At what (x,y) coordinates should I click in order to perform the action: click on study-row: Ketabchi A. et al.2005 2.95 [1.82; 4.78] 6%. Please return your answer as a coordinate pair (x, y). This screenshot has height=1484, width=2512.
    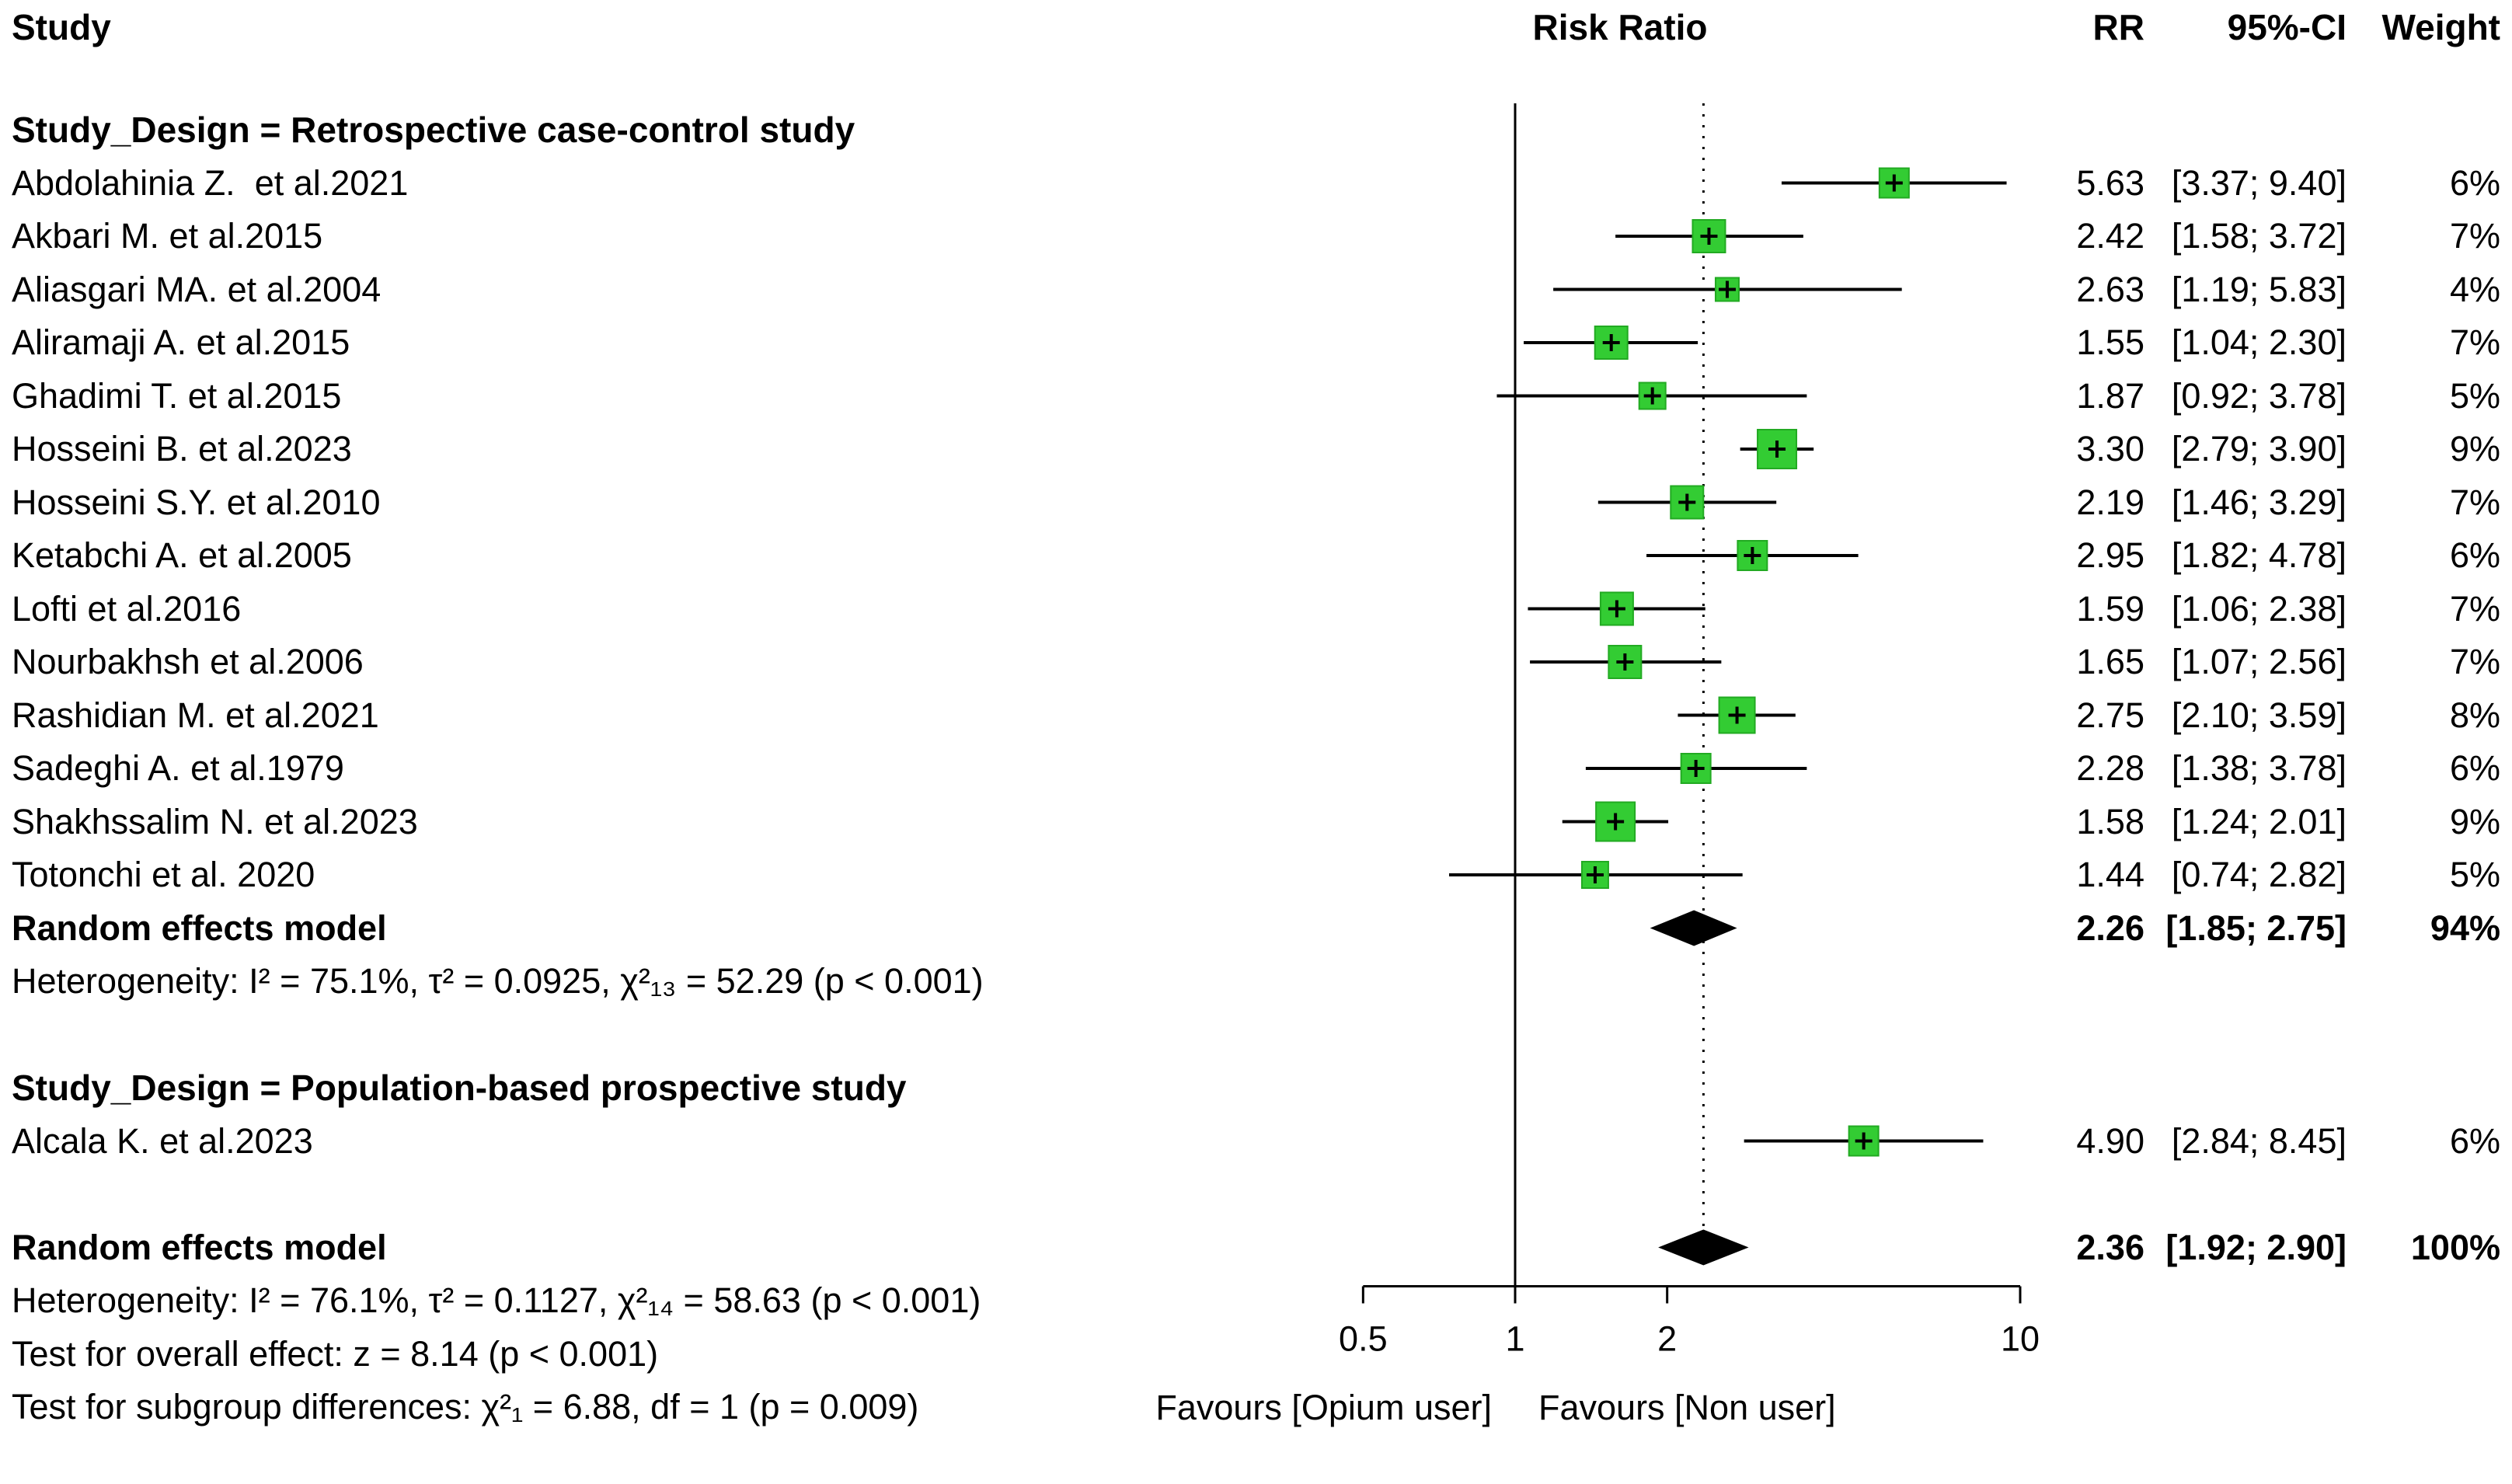
    Looking at the image, I should click on (1256, 555).